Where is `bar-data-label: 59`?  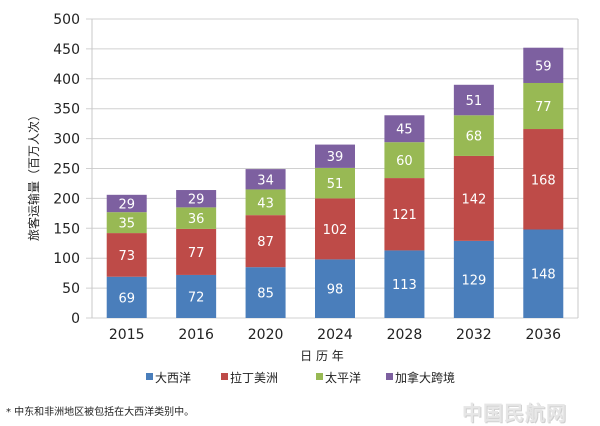
bar-data-label: 59 is located at coordinates (543, 66).